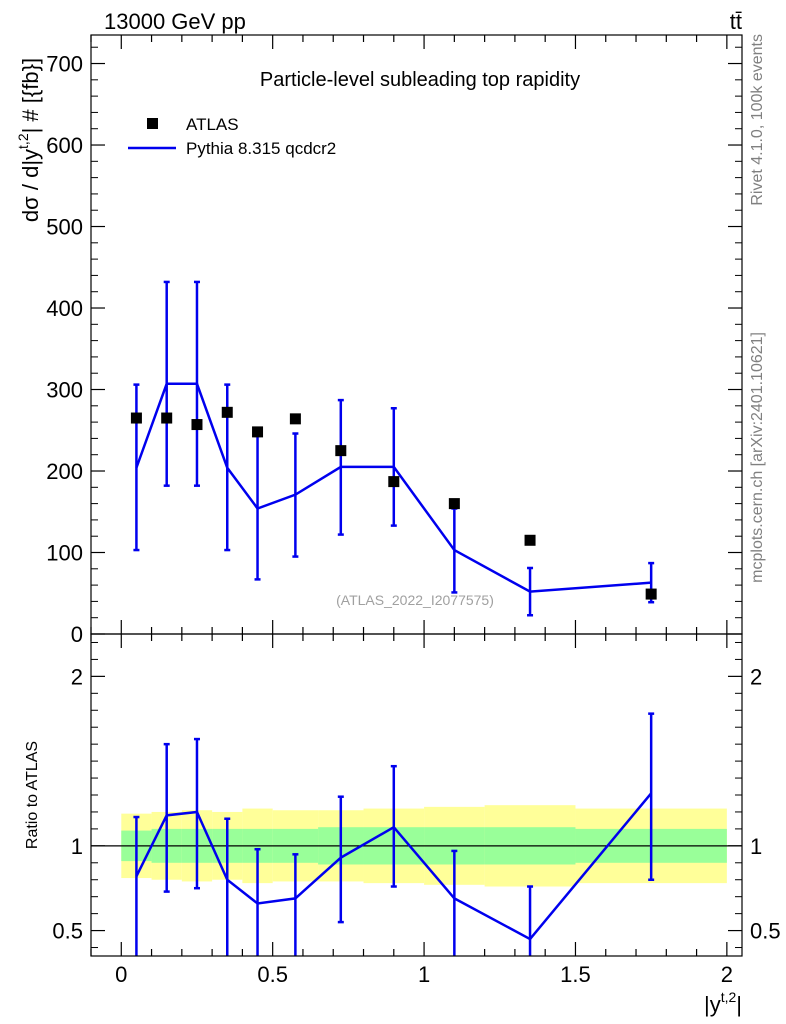 The image size is (786, 1024). I want to click on main-y-tick-label: 600, so click(64, 145).